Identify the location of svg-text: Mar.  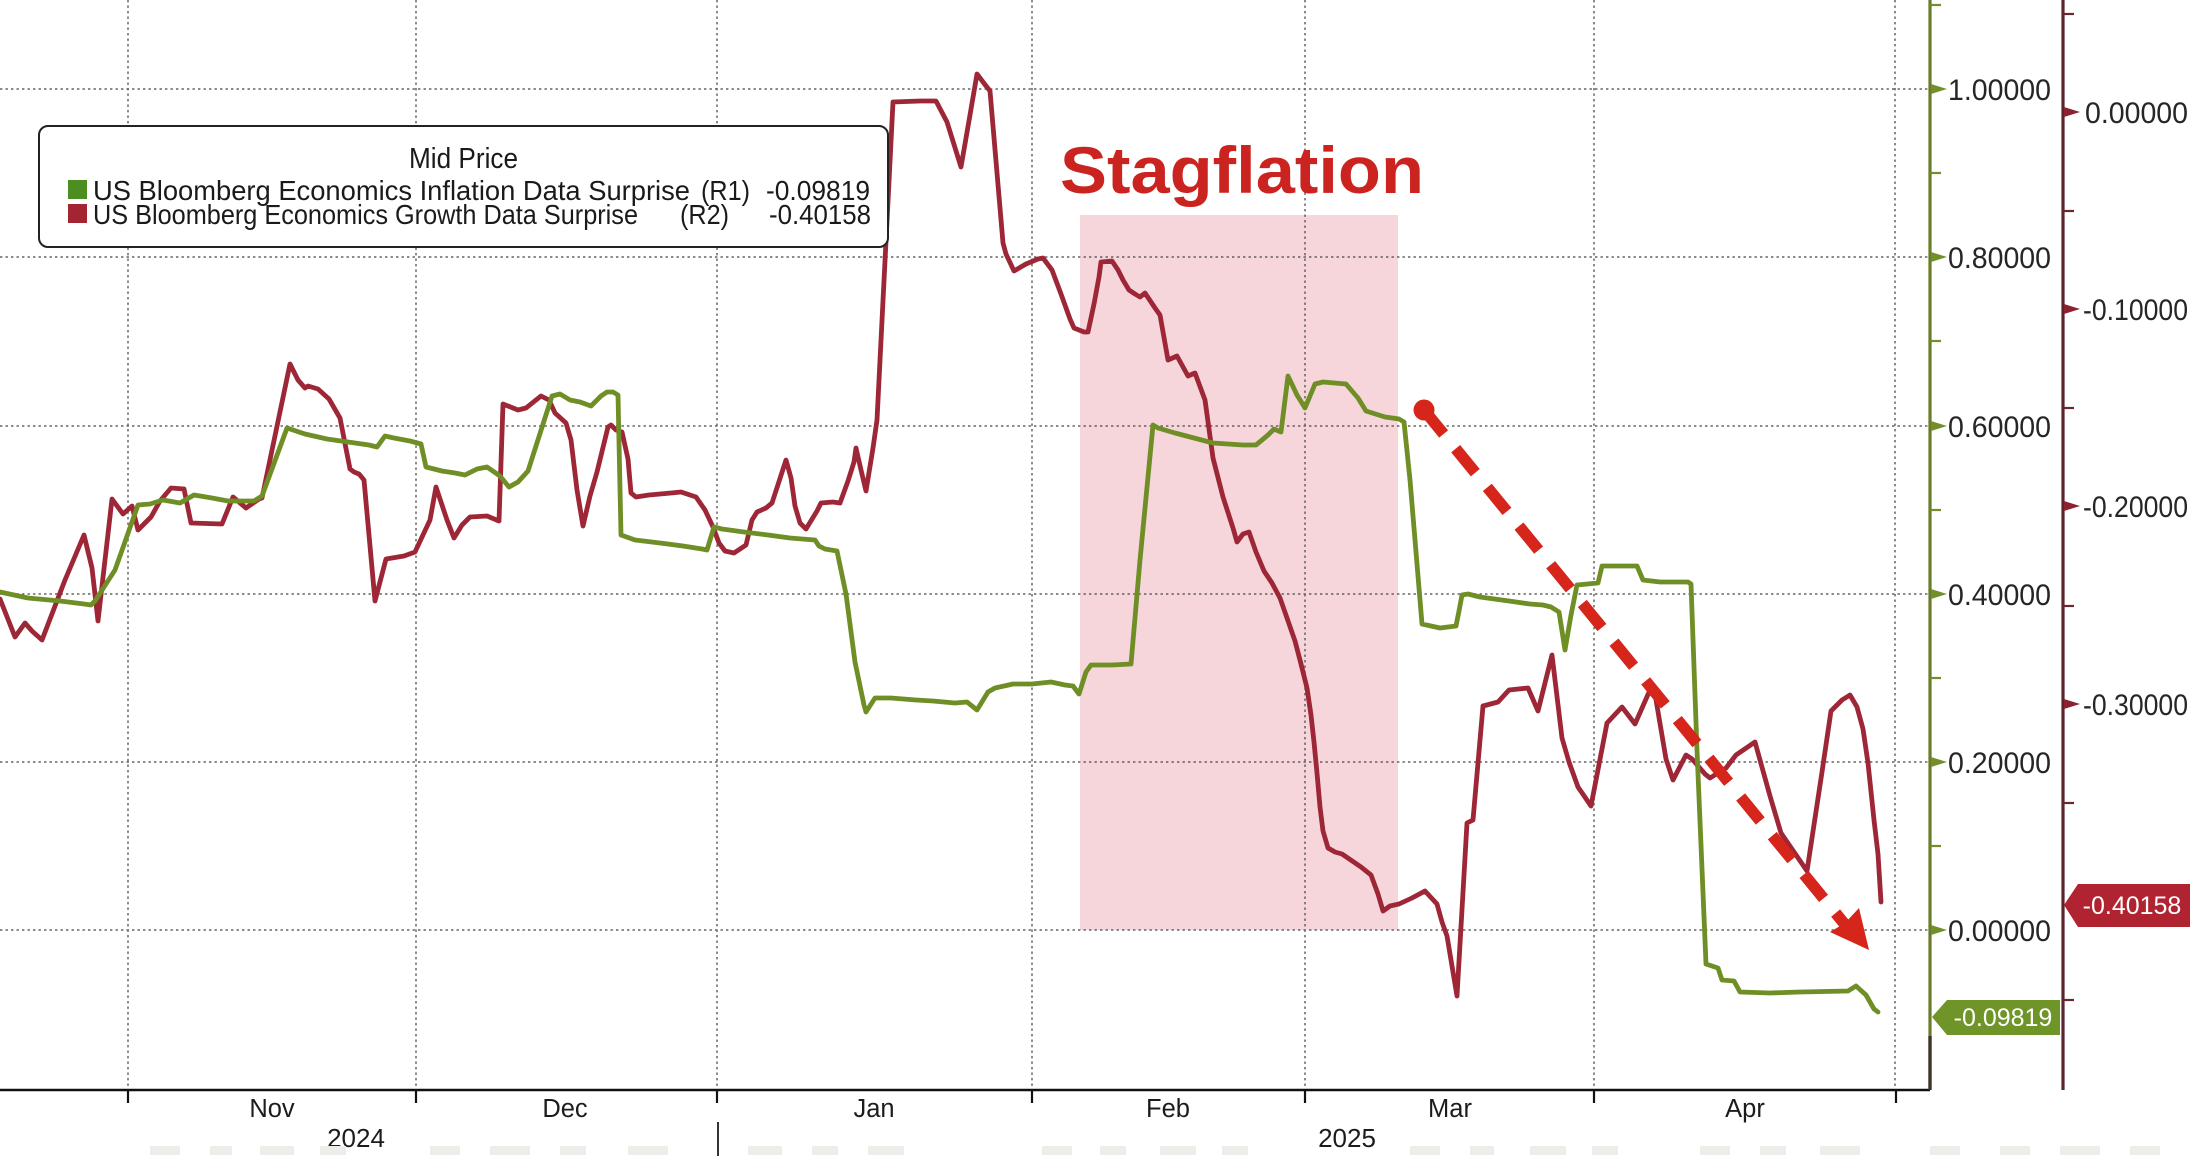
(1450, 1109).